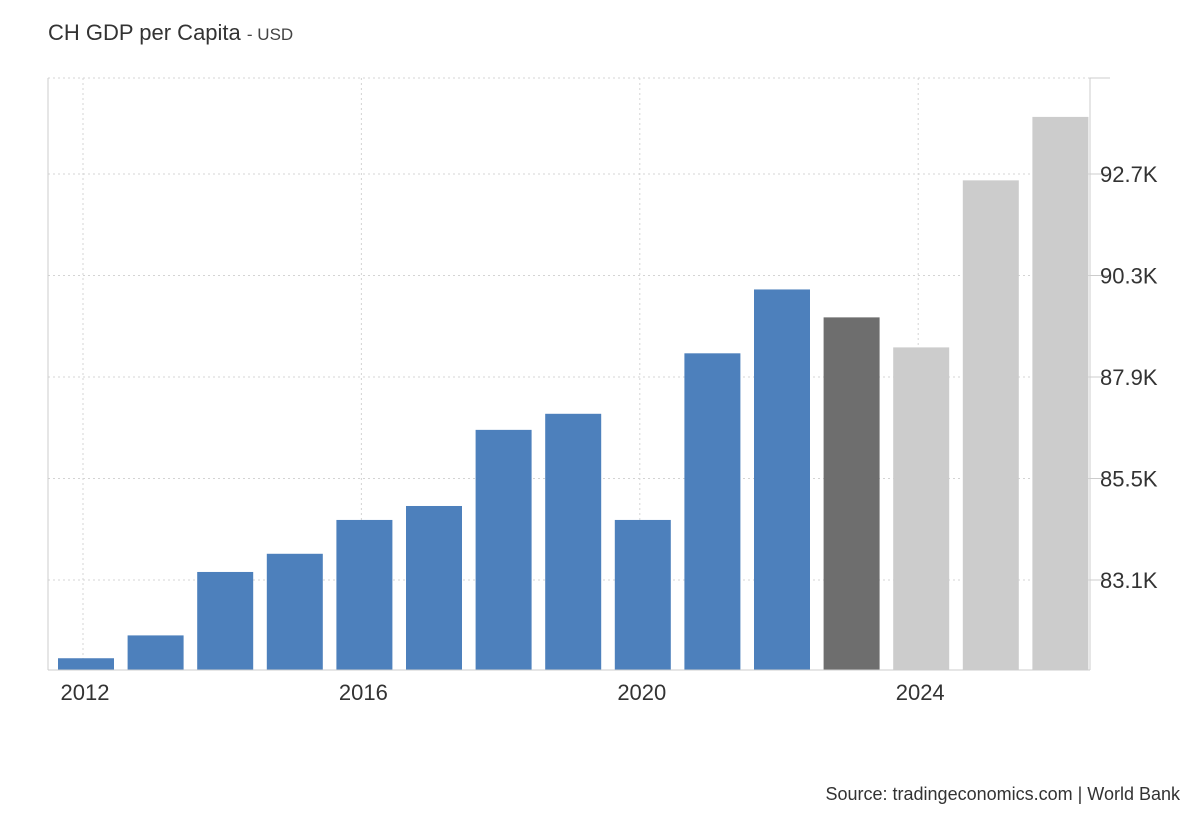  What do you see at coordinates (1129, 174) in the screenshot?
I see `y-tick-label: 92.7K` at bounding box center [1129, 174].